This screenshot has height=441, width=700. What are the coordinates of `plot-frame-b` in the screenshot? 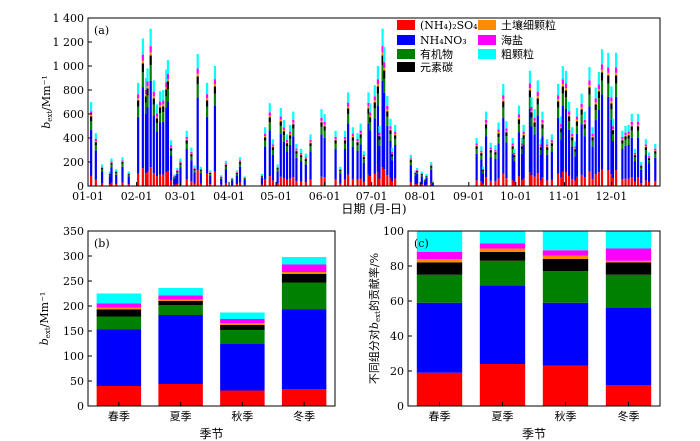 It's located at (211, 318).